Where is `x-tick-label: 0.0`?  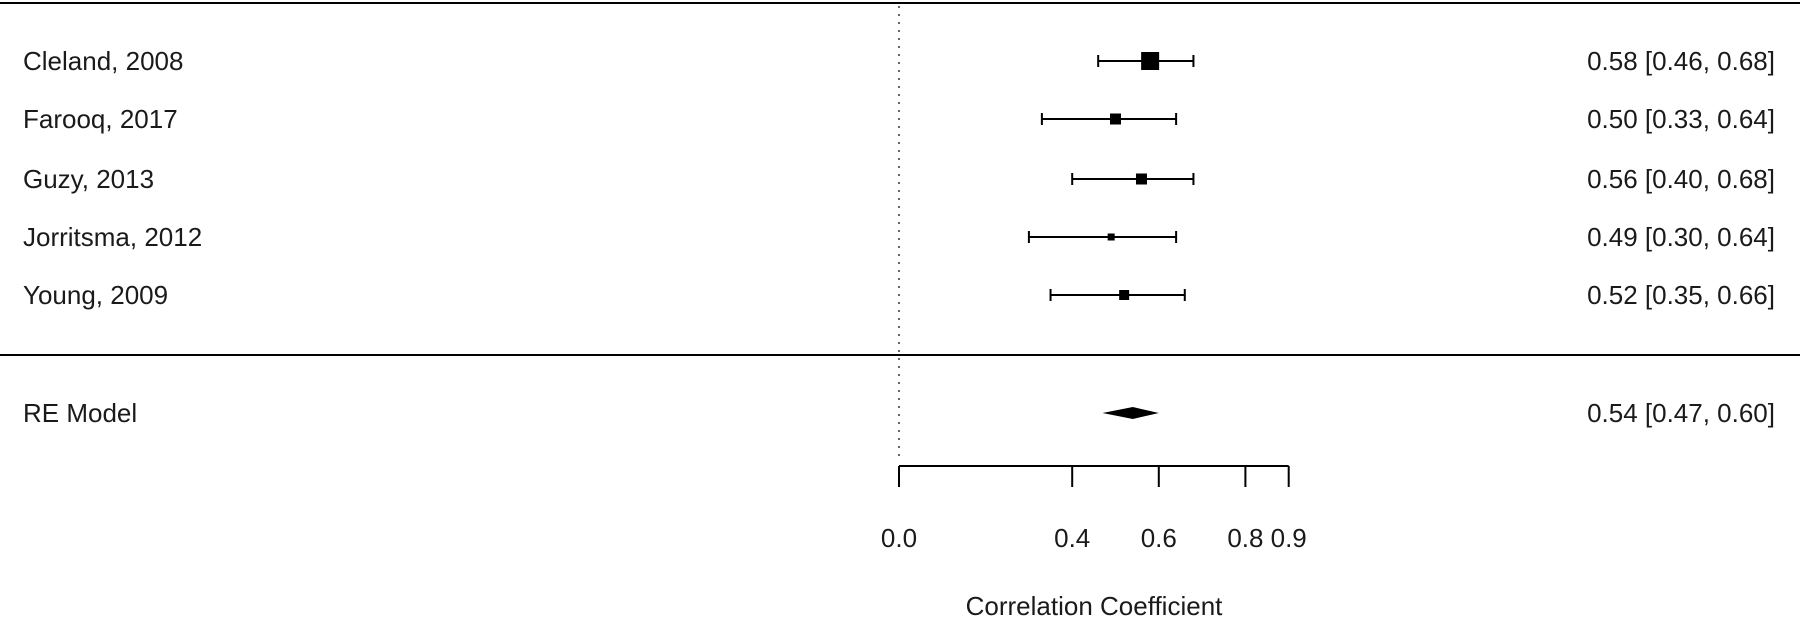
x-tick-label: 0.0 is located at coordinates (899, 538).